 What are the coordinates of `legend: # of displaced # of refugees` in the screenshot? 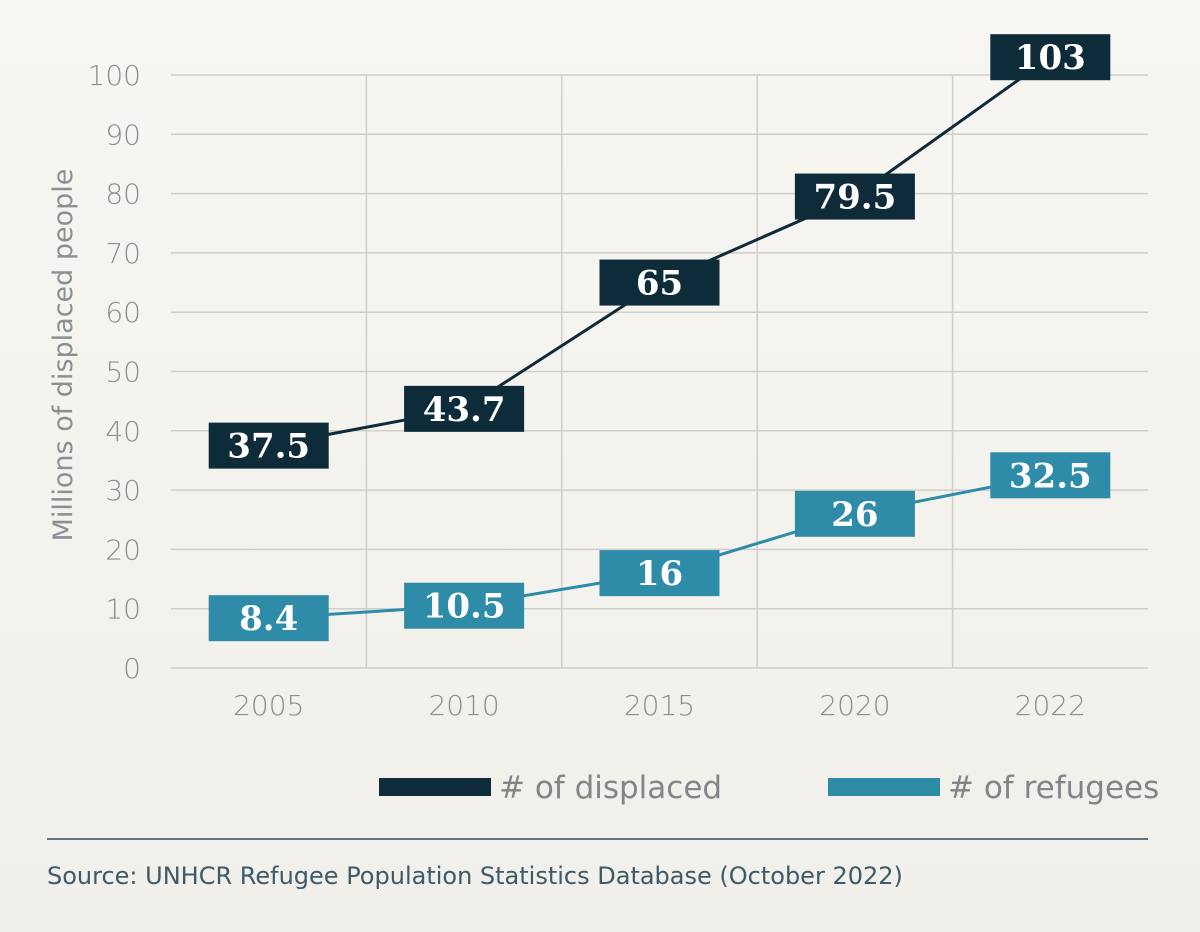 It's located at (769, 788).